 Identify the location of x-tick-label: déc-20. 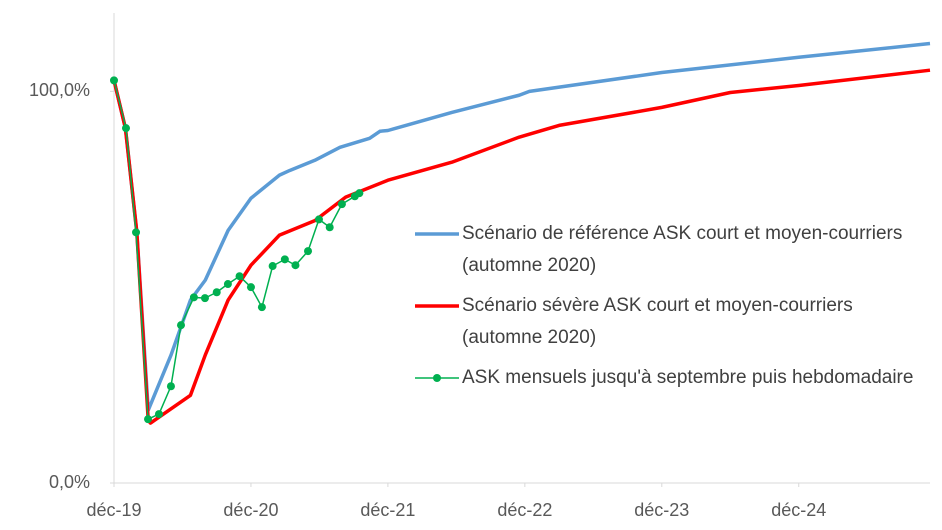
(250, 510).